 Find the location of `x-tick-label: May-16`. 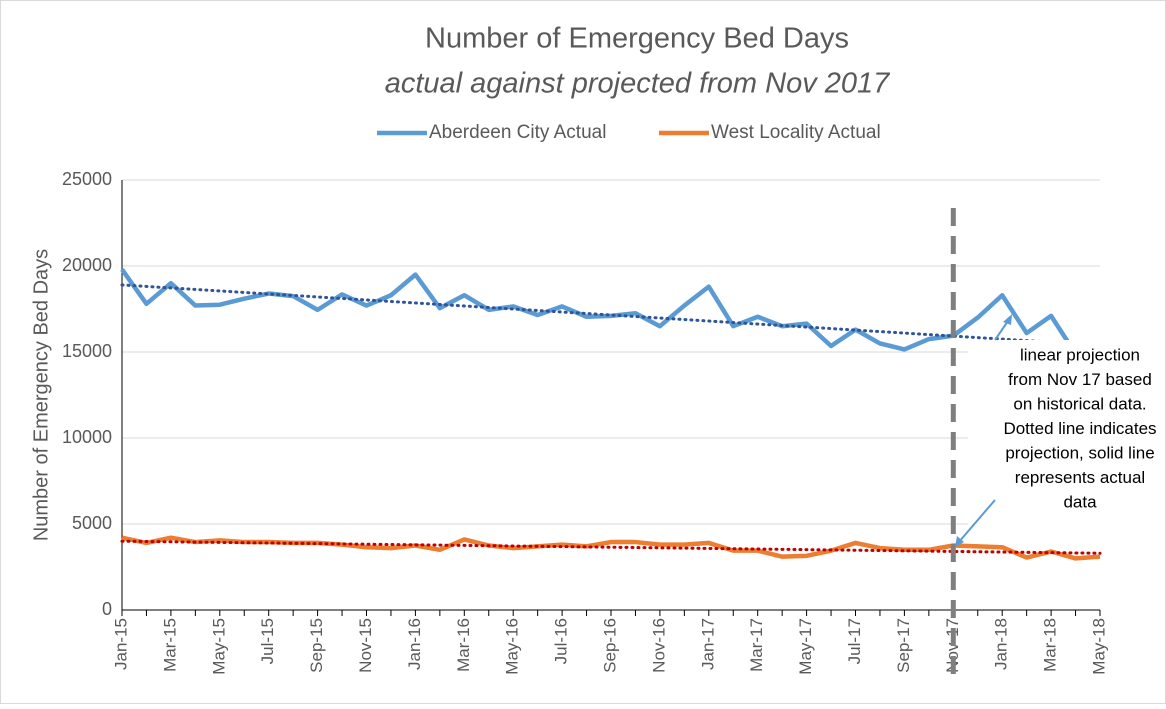

x-tick-label: May-16 is located at coordinates (512, 646).